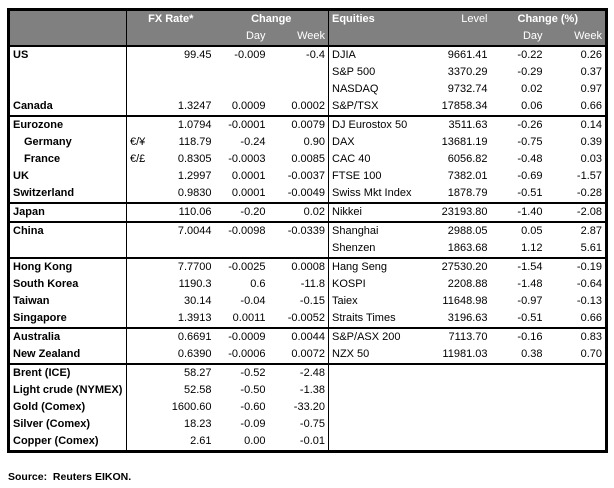 The height and width of the screenshot is (488, 614). Describe the element at coordinates (378, 336) in the screenshot. I see `equity-row-label: S&P/ASX 200` at that location.